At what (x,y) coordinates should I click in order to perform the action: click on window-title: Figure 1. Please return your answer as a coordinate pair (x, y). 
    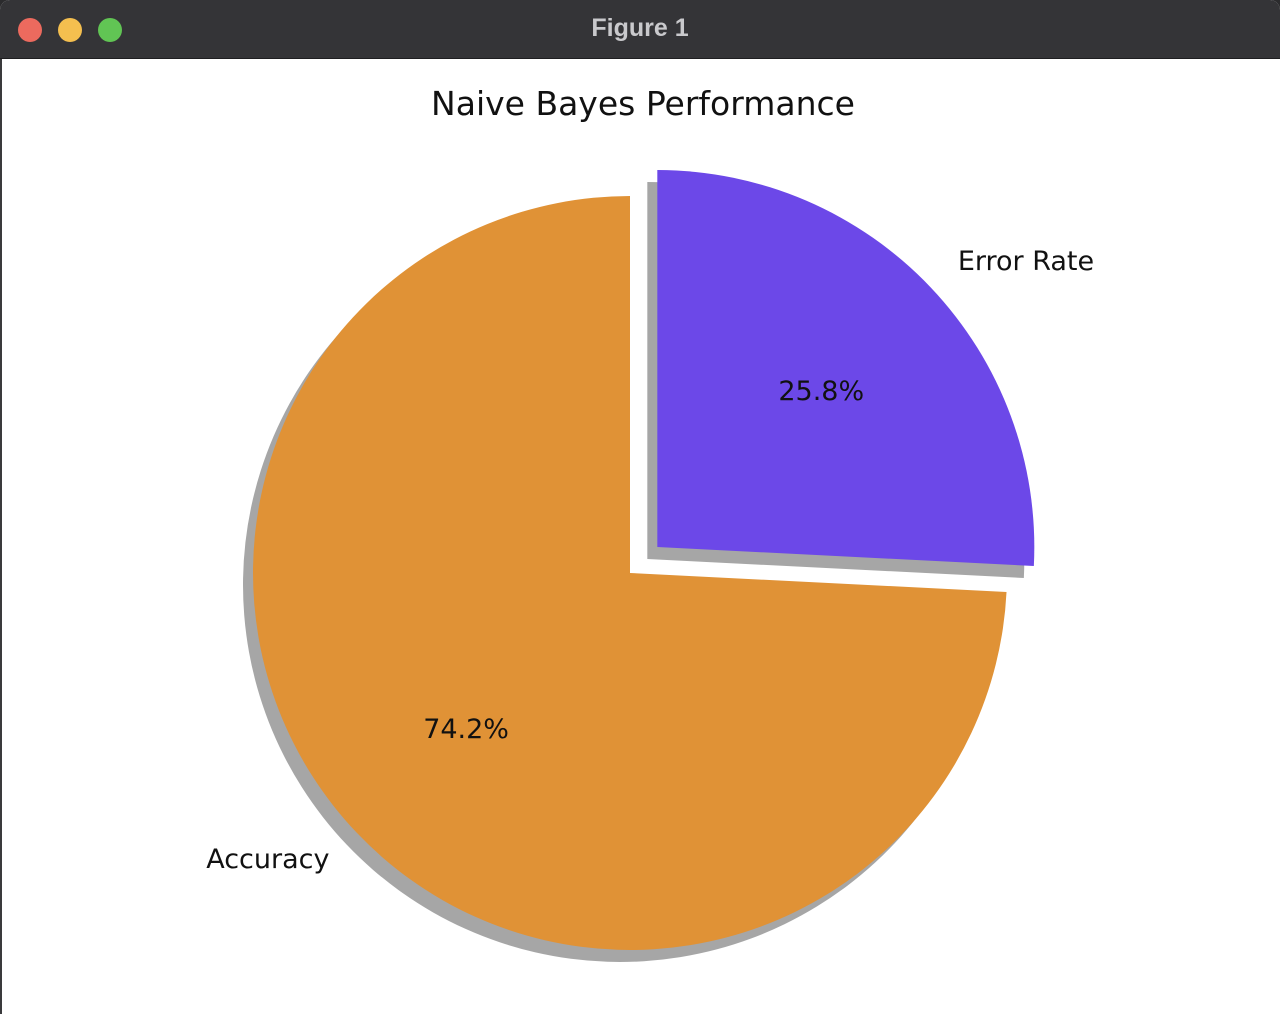
    Looking at the image, I should click on (640, 28).